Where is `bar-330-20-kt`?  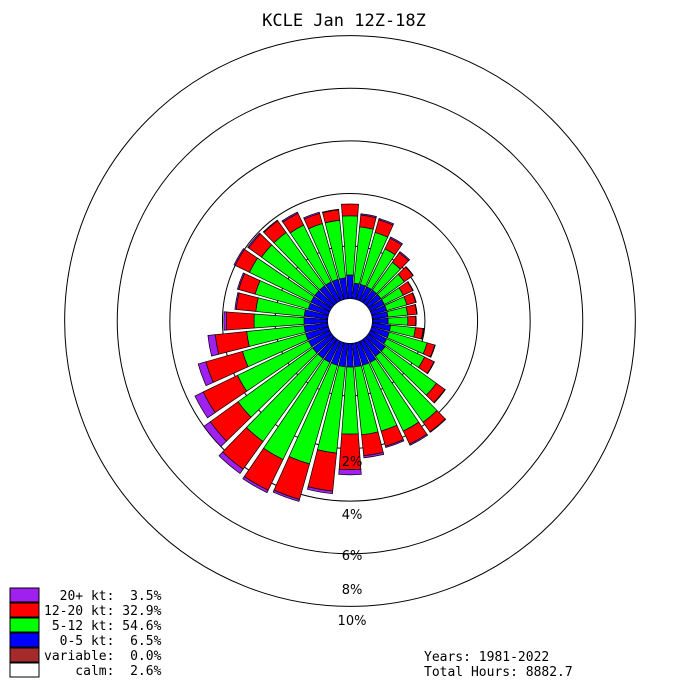 bar-330-20-kt is located at coordinates (290, 217).